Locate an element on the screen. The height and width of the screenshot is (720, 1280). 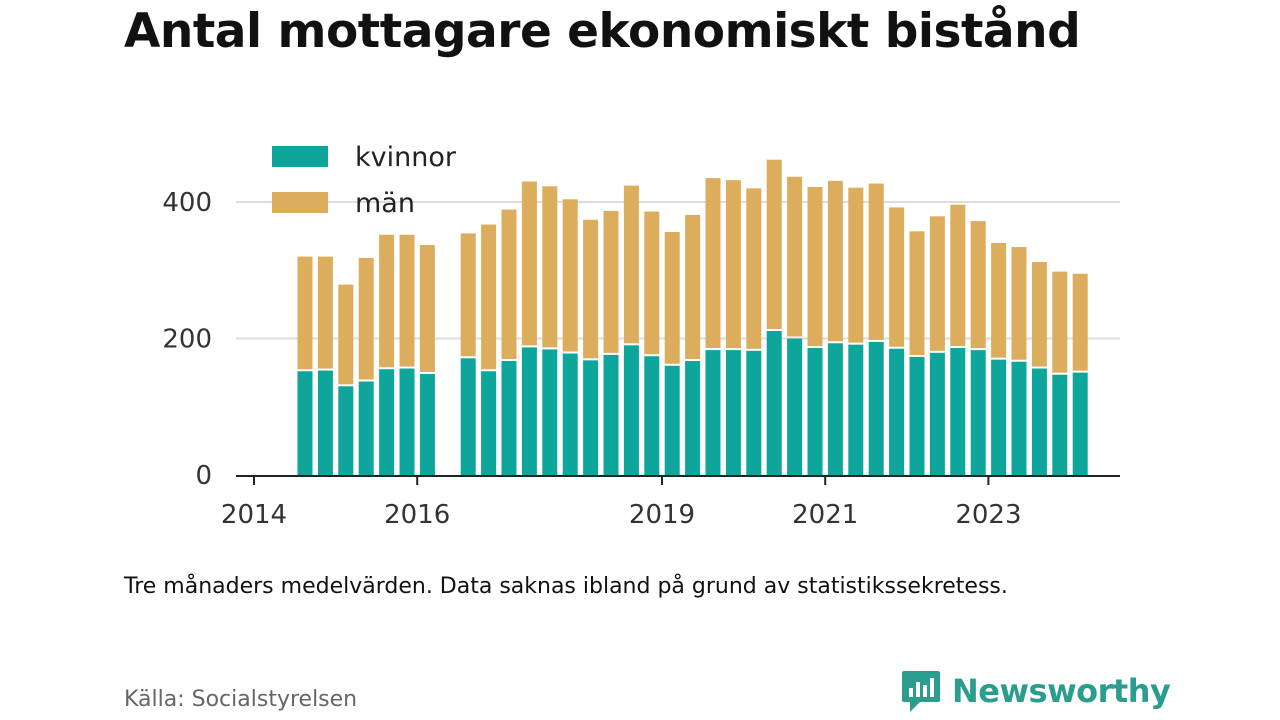
legend: kvinnor män is located at coordinates (364, 180).